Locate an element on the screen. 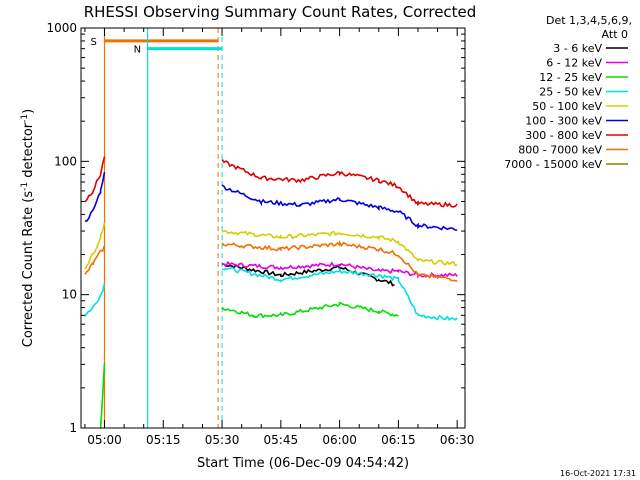  x-tick-label: 06:00 is located at coordinates (339, 440).